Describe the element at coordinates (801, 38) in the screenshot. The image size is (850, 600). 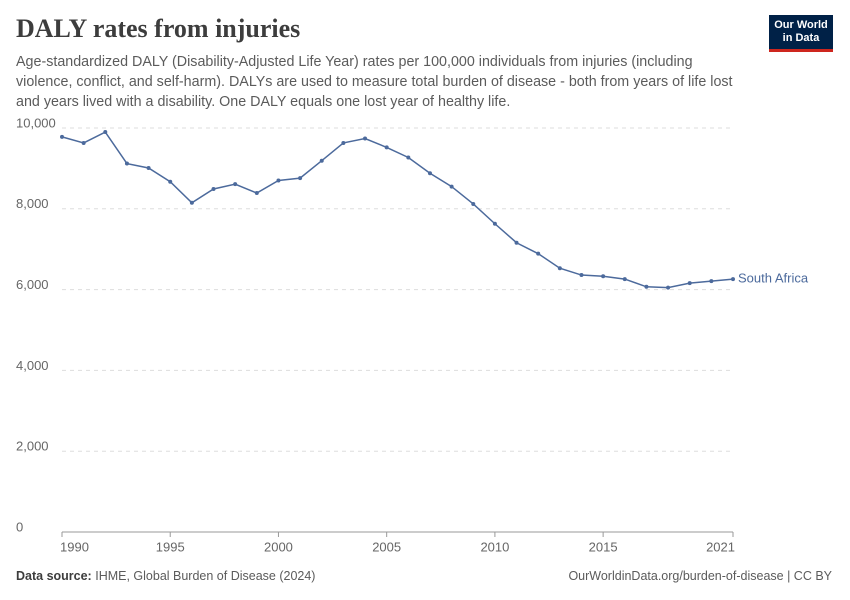
I see `logo-line: in Data` at that location.